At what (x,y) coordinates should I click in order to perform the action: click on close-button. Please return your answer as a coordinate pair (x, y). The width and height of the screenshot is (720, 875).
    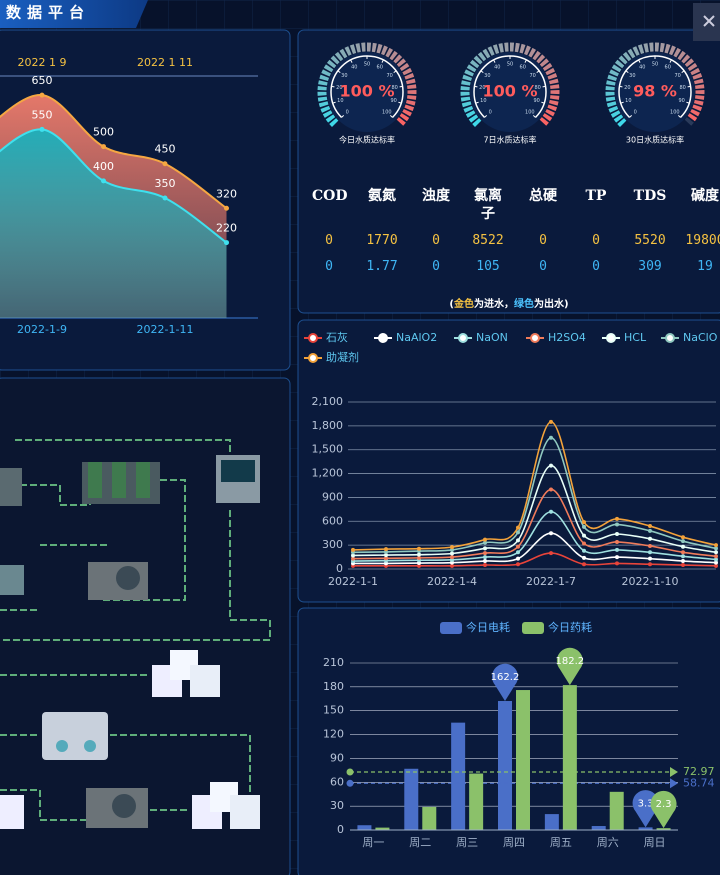
    Looking at the image, I should click on (706, 22).